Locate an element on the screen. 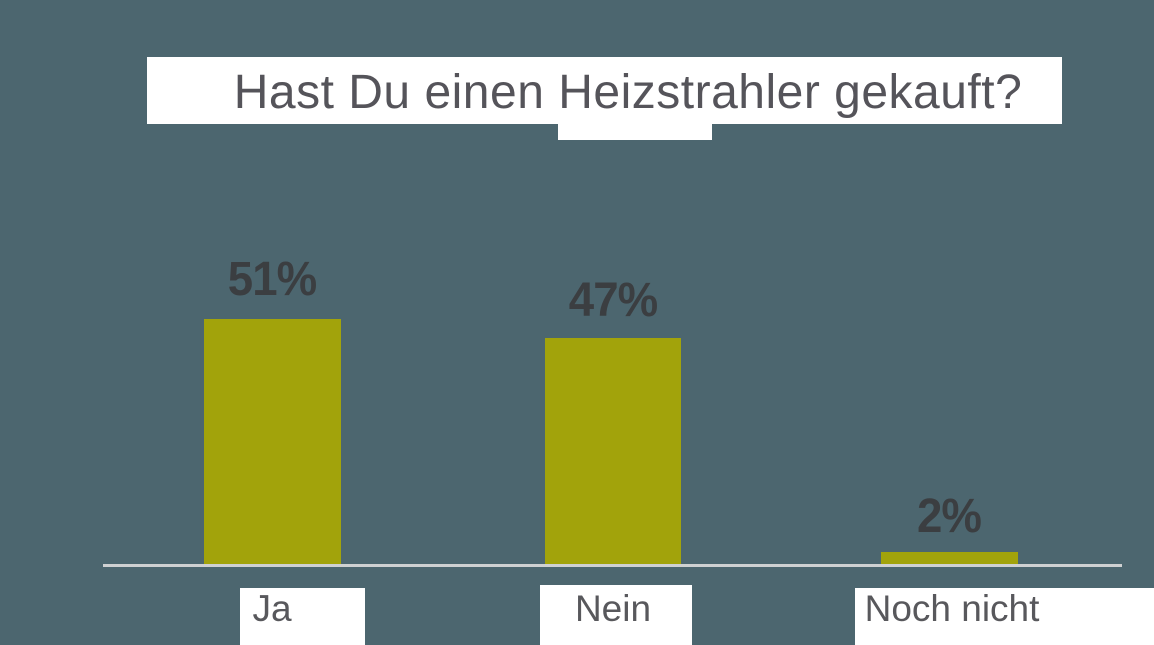  category-label-nein: Nein is located at coordinates (613, 608).